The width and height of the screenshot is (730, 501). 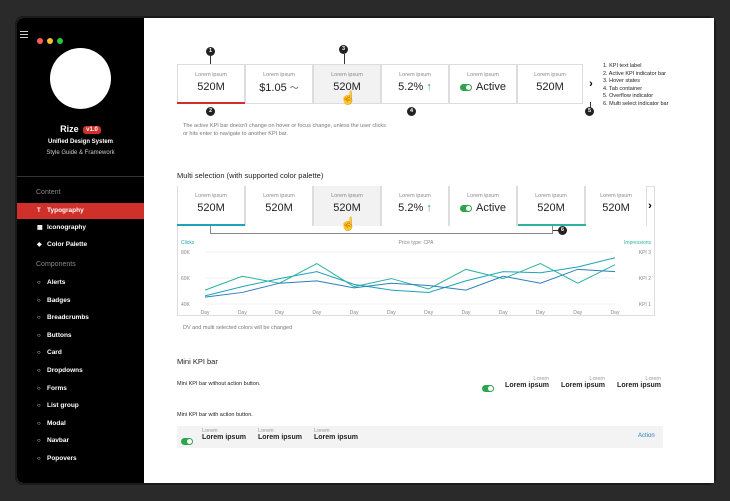 What do you see at coordinates (80, 424) in the screenshot?
I see `sidebar-item-modal: ○ Modal` at bounding box center [80, 424].